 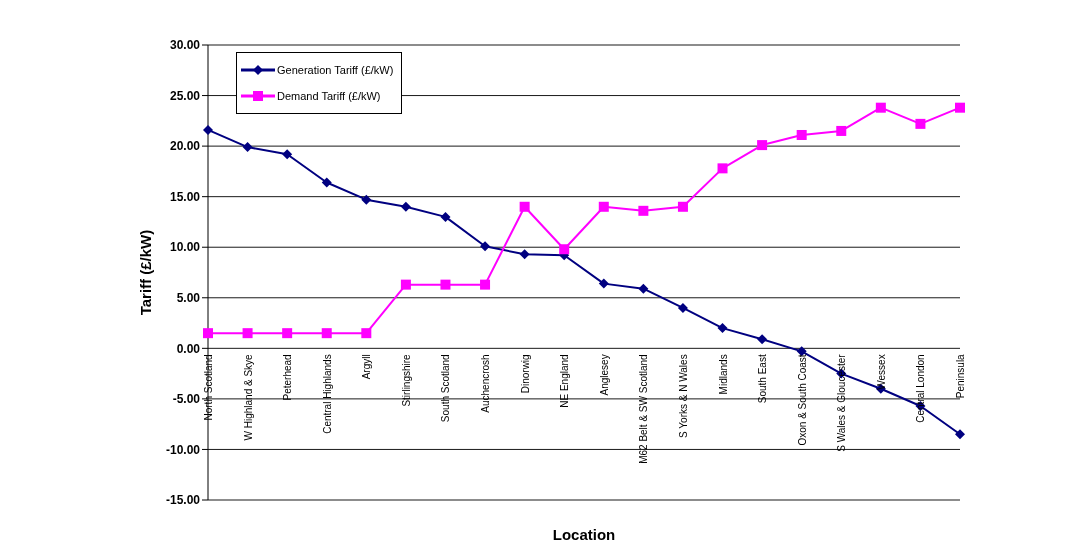 What do you see at coordinates (208, 387) in the screenshot?
I see `x-tick-label: North Scotland` at bounding box center [208, 387].